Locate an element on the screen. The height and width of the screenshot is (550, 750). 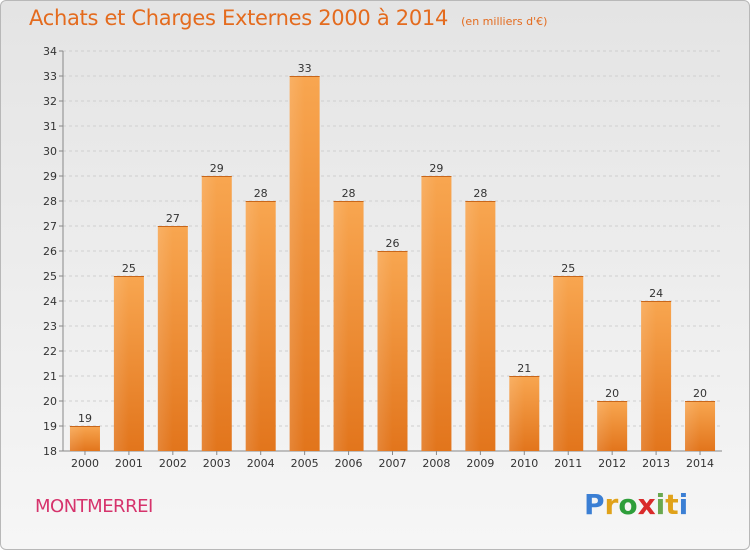
x-tick-label: 2002 is located at coordinates (173, 463).